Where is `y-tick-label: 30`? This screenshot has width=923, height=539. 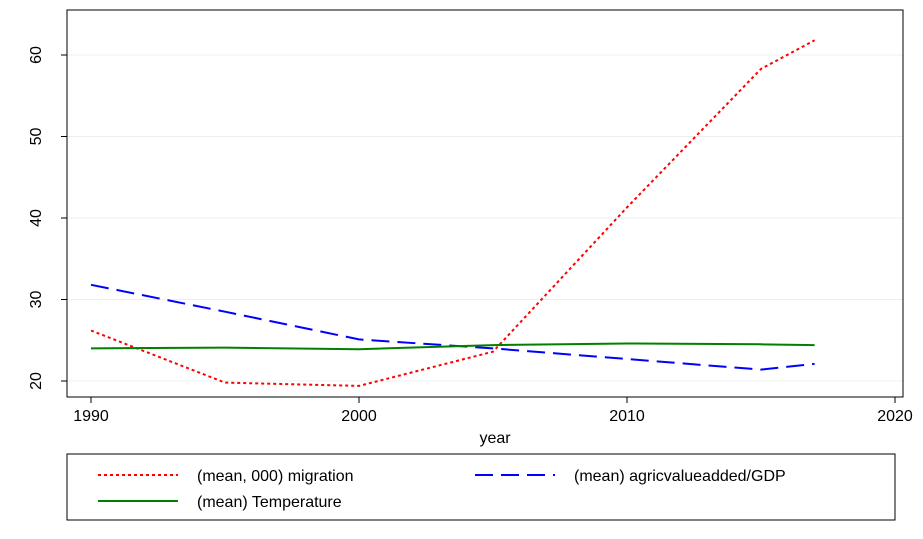 y-tick-label: 30 is located at coordinates (36, 300).